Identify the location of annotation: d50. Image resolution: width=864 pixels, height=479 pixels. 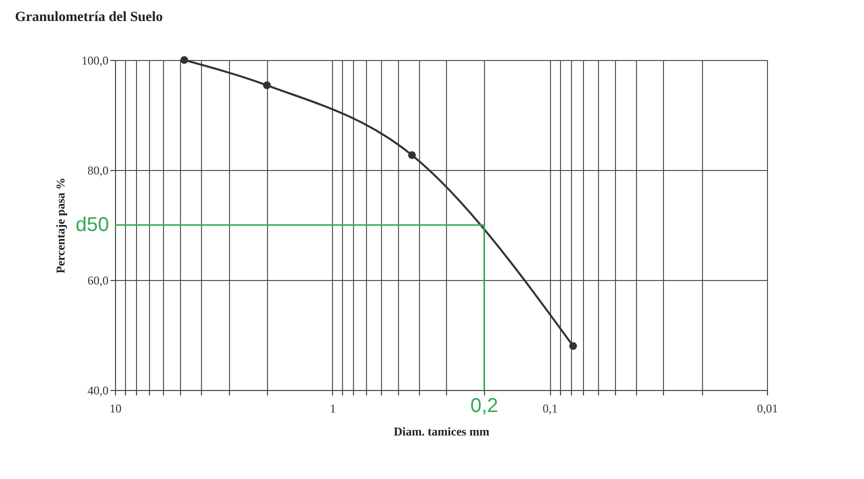
(92, 225).